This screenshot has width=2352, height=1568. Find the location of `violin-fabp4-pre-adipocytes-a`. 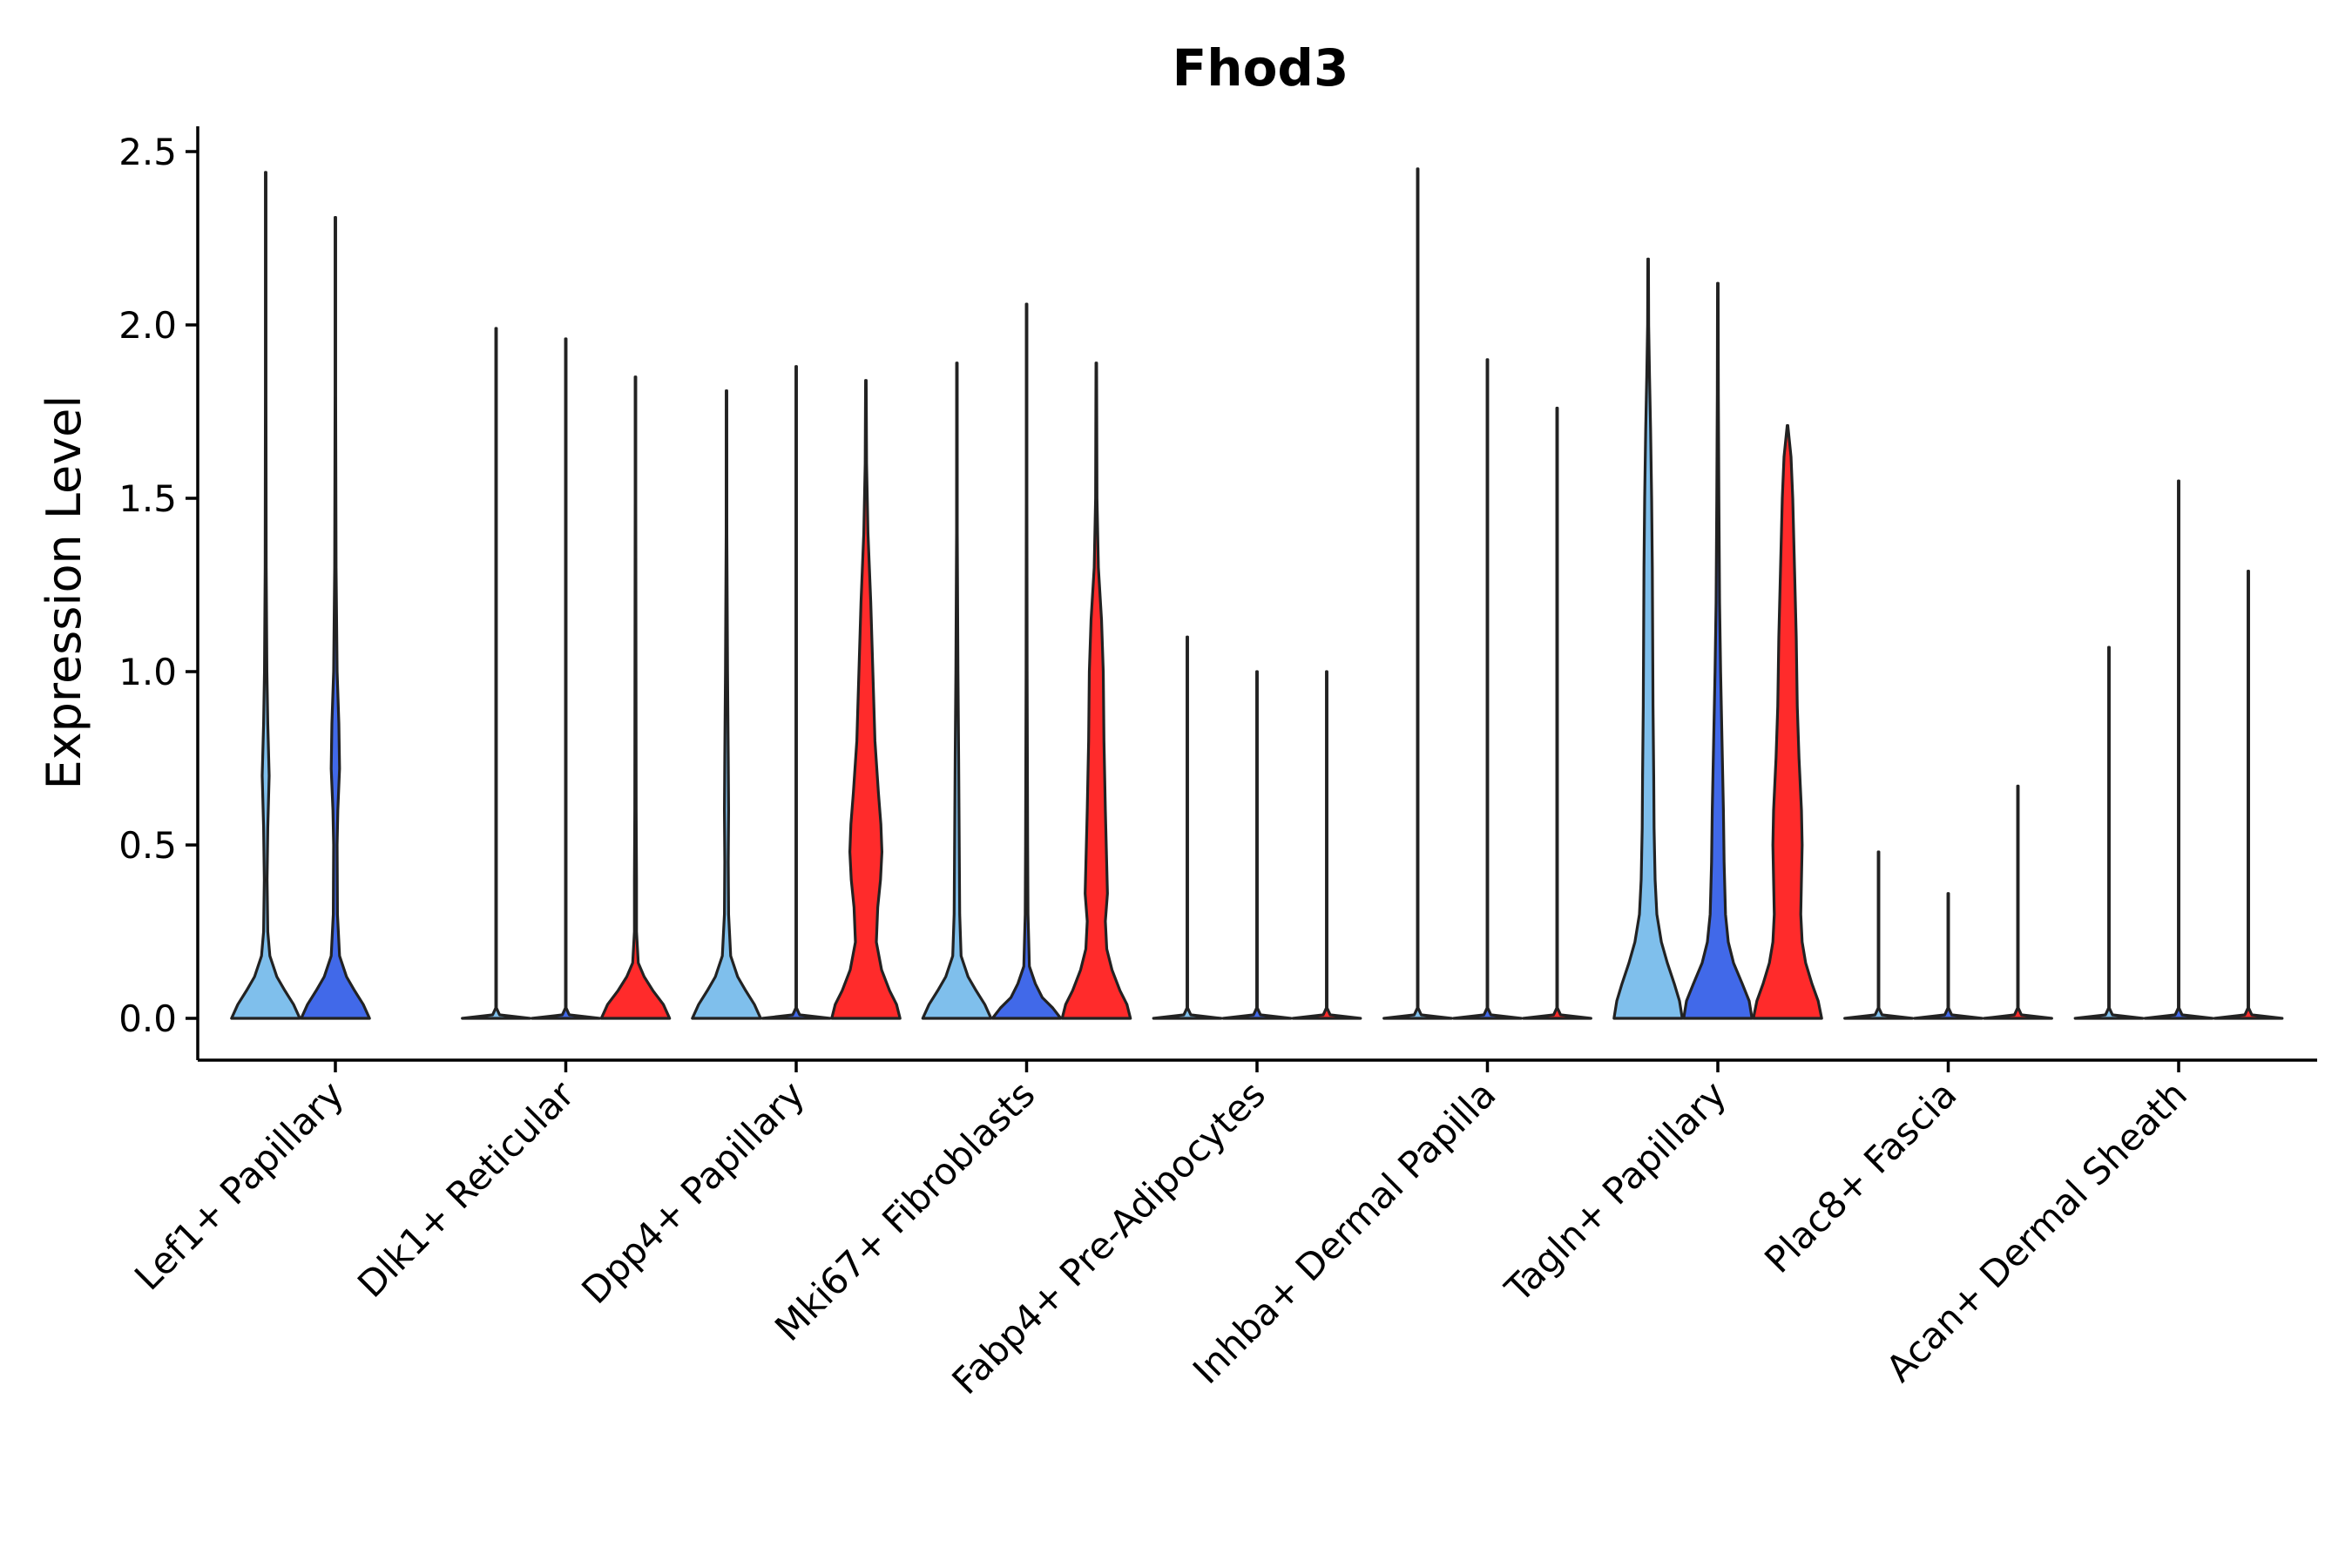

violin-fabp4-pre-adipocytes-a is located at coordinates (1187, 827).